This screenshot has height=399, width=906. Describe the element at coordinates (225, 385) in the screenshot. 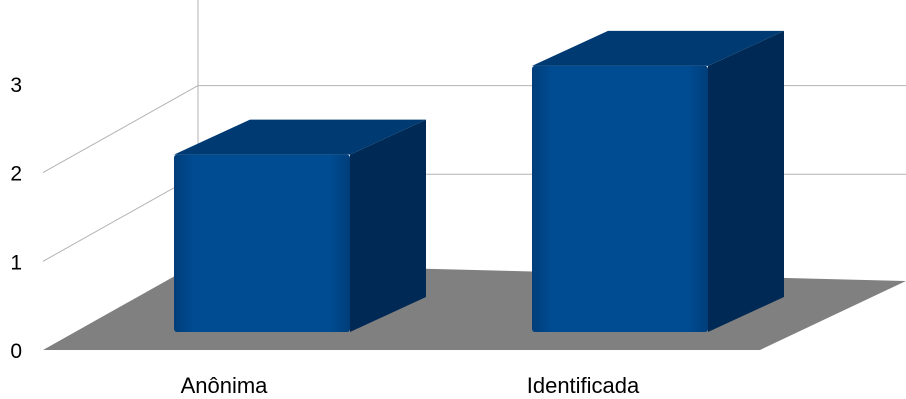

I see `x-category-label: Anônima` at that location.